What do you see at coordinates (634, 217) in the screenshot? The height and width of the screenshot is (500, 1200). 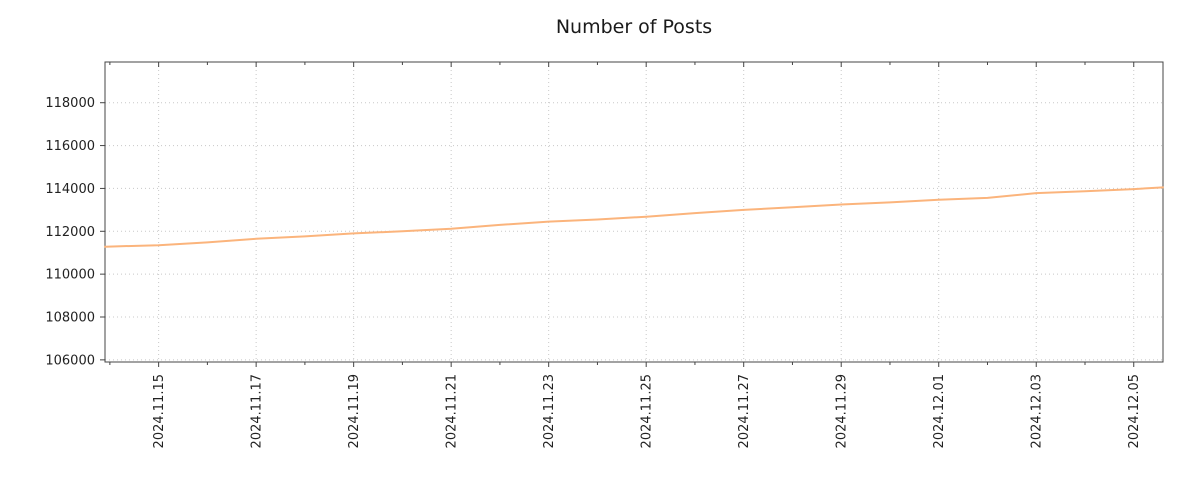 I see `data-line-number-of-posts` at bounding box center [634, 217].